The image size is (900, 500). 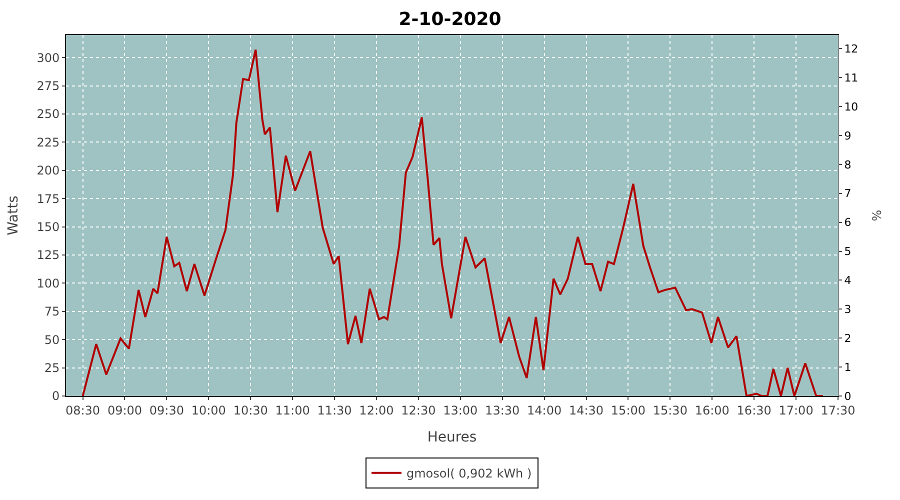 I want to click on x-tick-label: 15:00, so click(x=628, y=410).